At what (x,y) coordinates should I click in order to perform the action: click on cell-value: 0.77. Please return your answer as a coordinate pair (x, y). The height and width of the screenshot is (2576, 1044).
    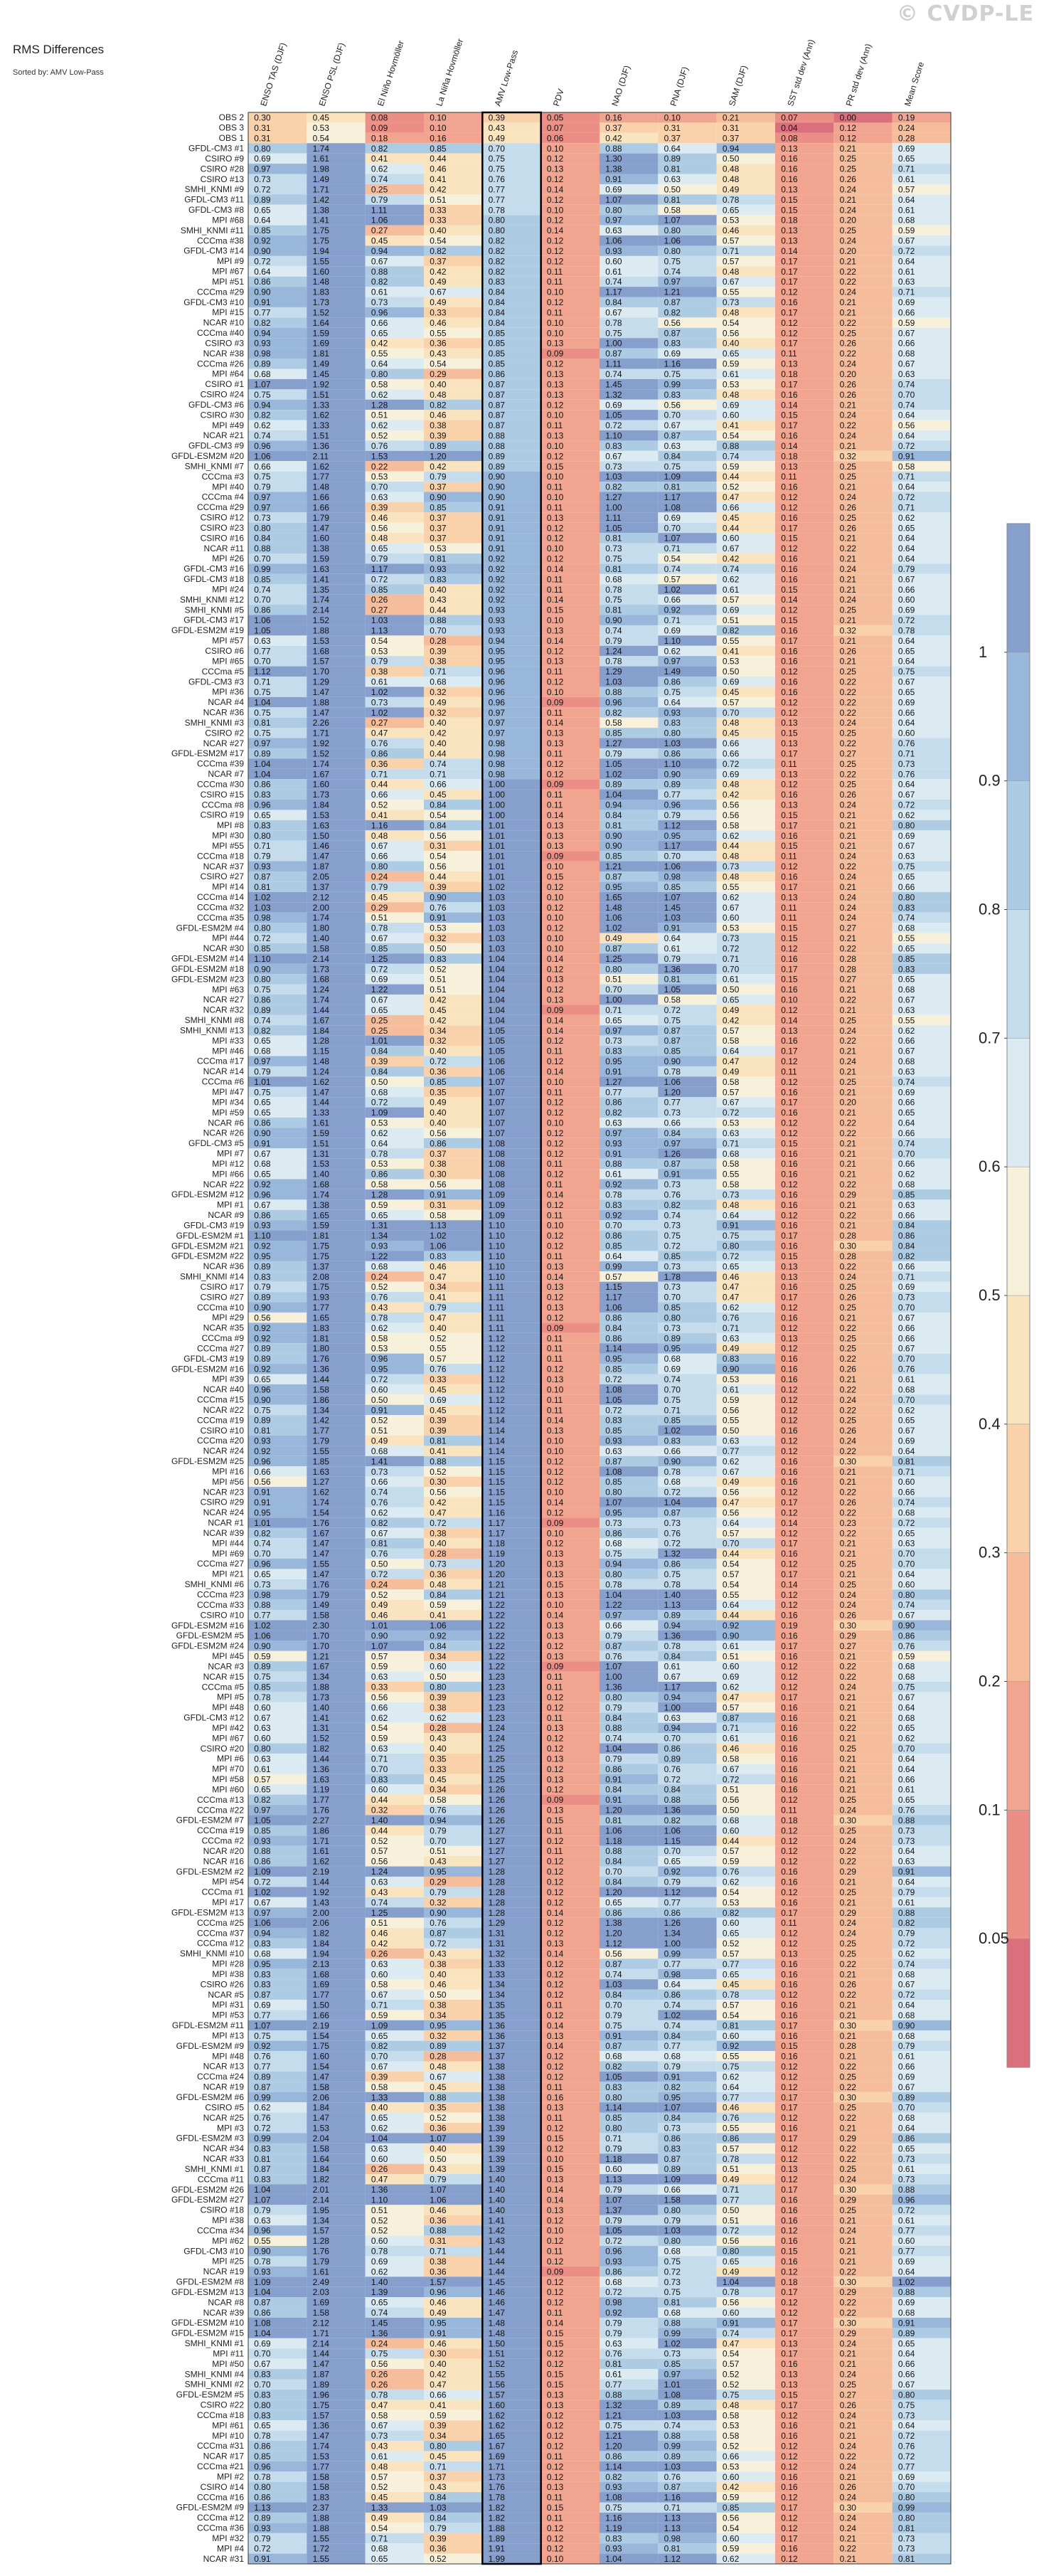
    Looking at the image, I should click on (672, 1964).